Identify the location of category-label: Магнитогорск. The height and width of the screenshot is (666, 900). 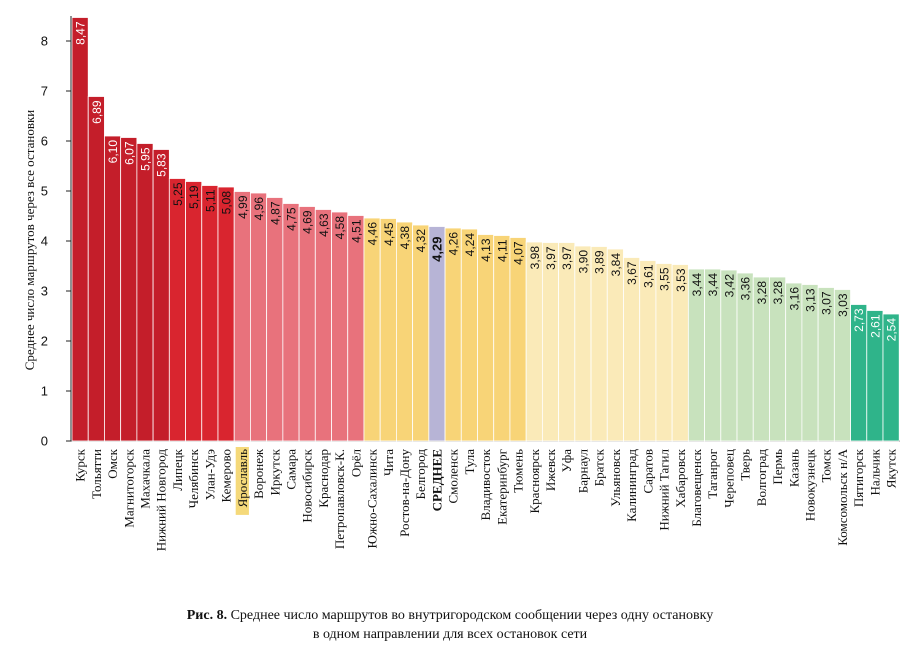
(128, 487).